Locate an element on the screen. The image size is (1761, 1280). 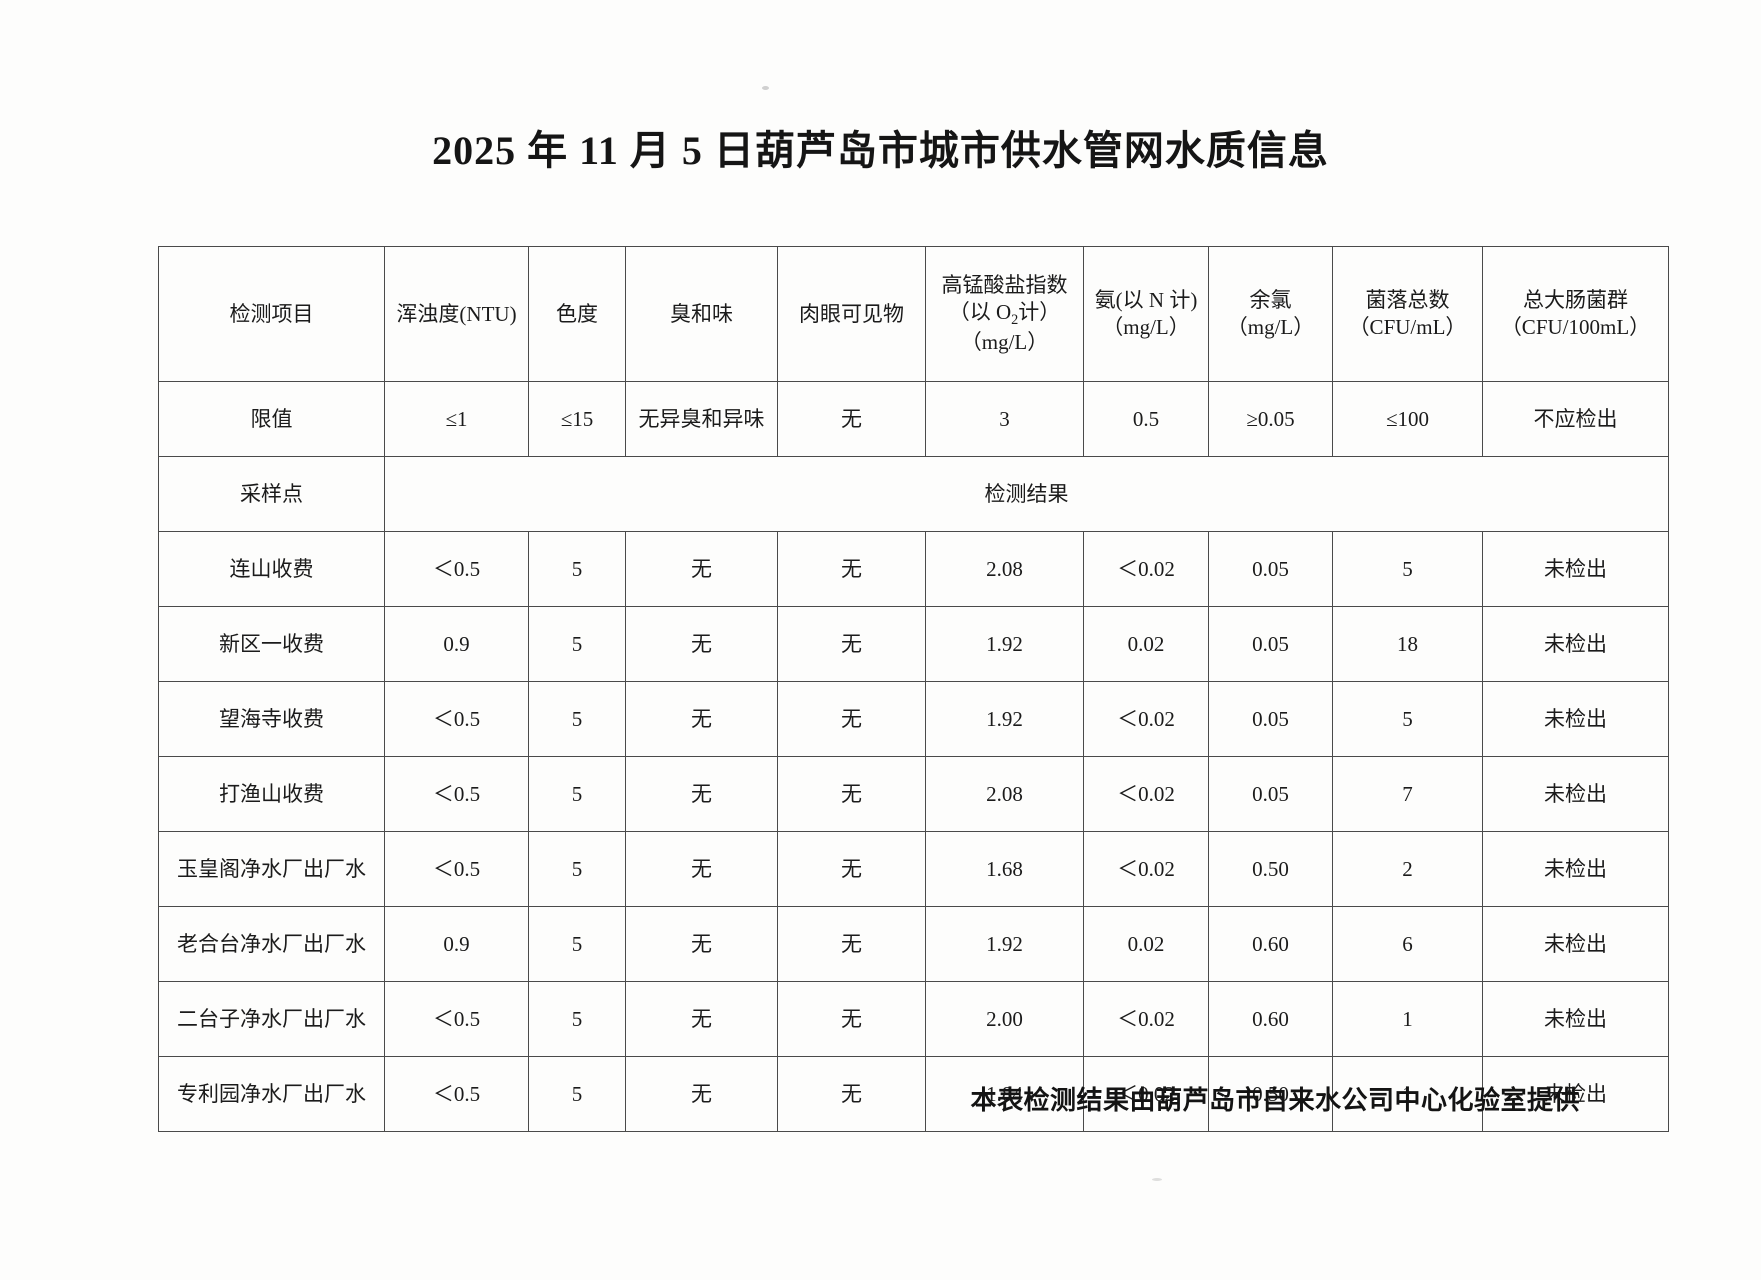
row-residual-chlorine: 0.50 is located at coordinates (1270, 869).